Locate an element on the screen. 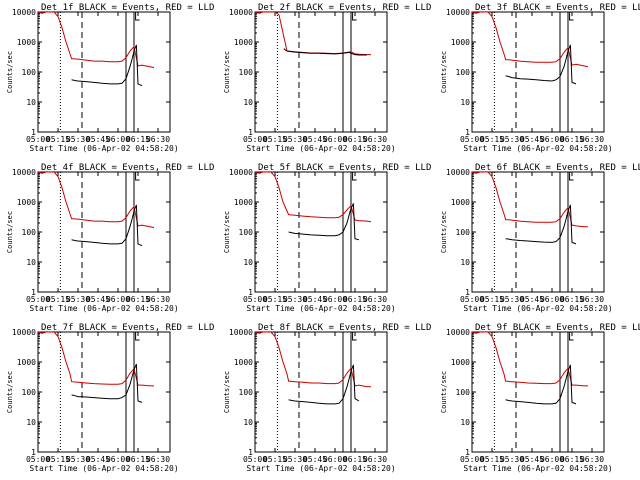 The width and height of the screenshot is (640, 480). panel-title: Det 2f BLACK = Events, RED = LLD is located at coordinates (344, 8).